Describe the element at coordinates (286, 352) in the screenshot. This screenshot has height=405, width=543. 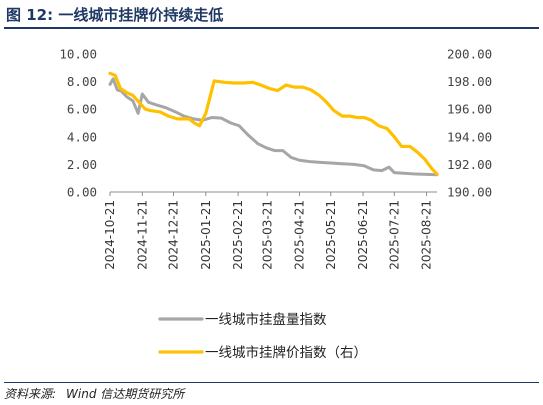
I see `legend-label-2: 一线城市挂牌价指数（右）` at that location.